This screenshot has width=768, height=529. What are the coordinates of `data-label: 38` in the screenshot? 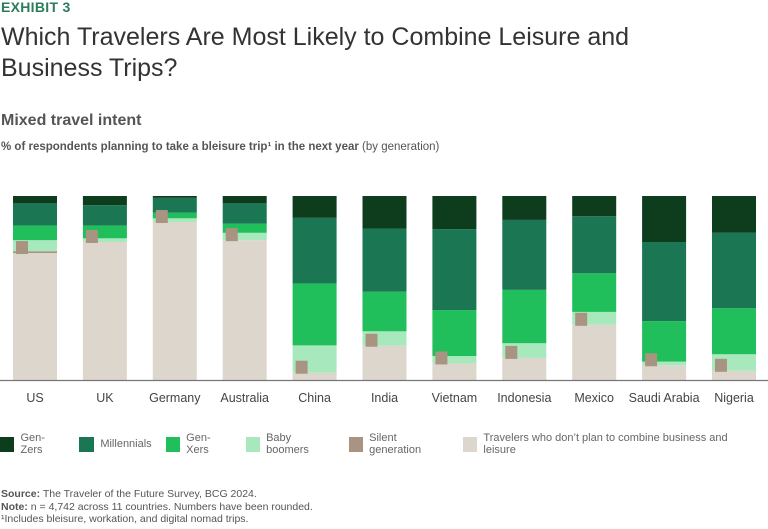 It's located at (3, 186).